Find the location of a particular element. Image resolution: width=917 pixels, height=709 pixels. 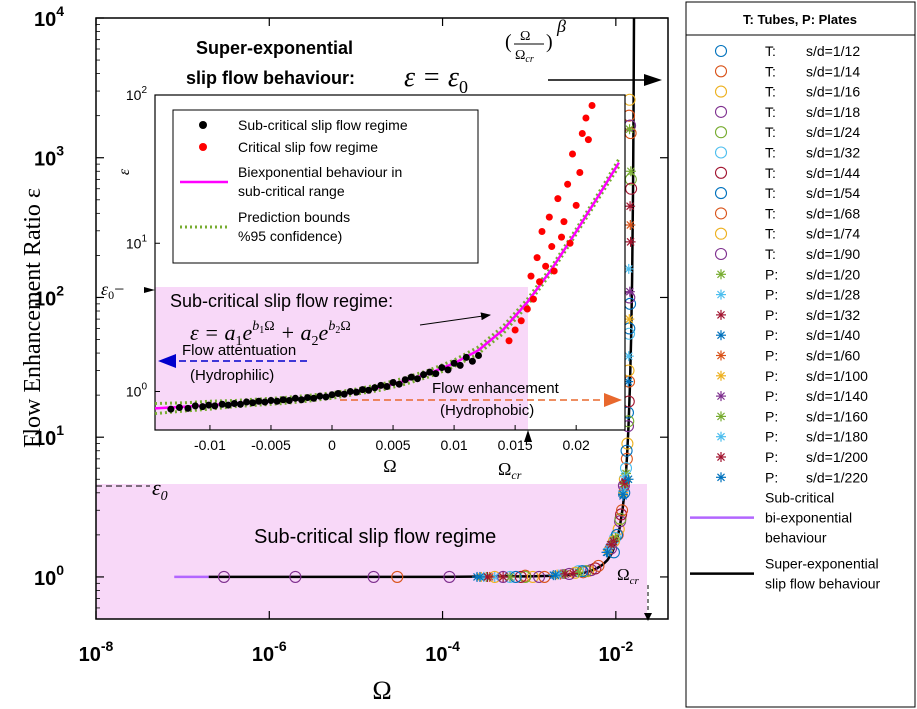

main-legend-line-item: Super-exponential slip flow behaviour is located at coordinates (785, 574).